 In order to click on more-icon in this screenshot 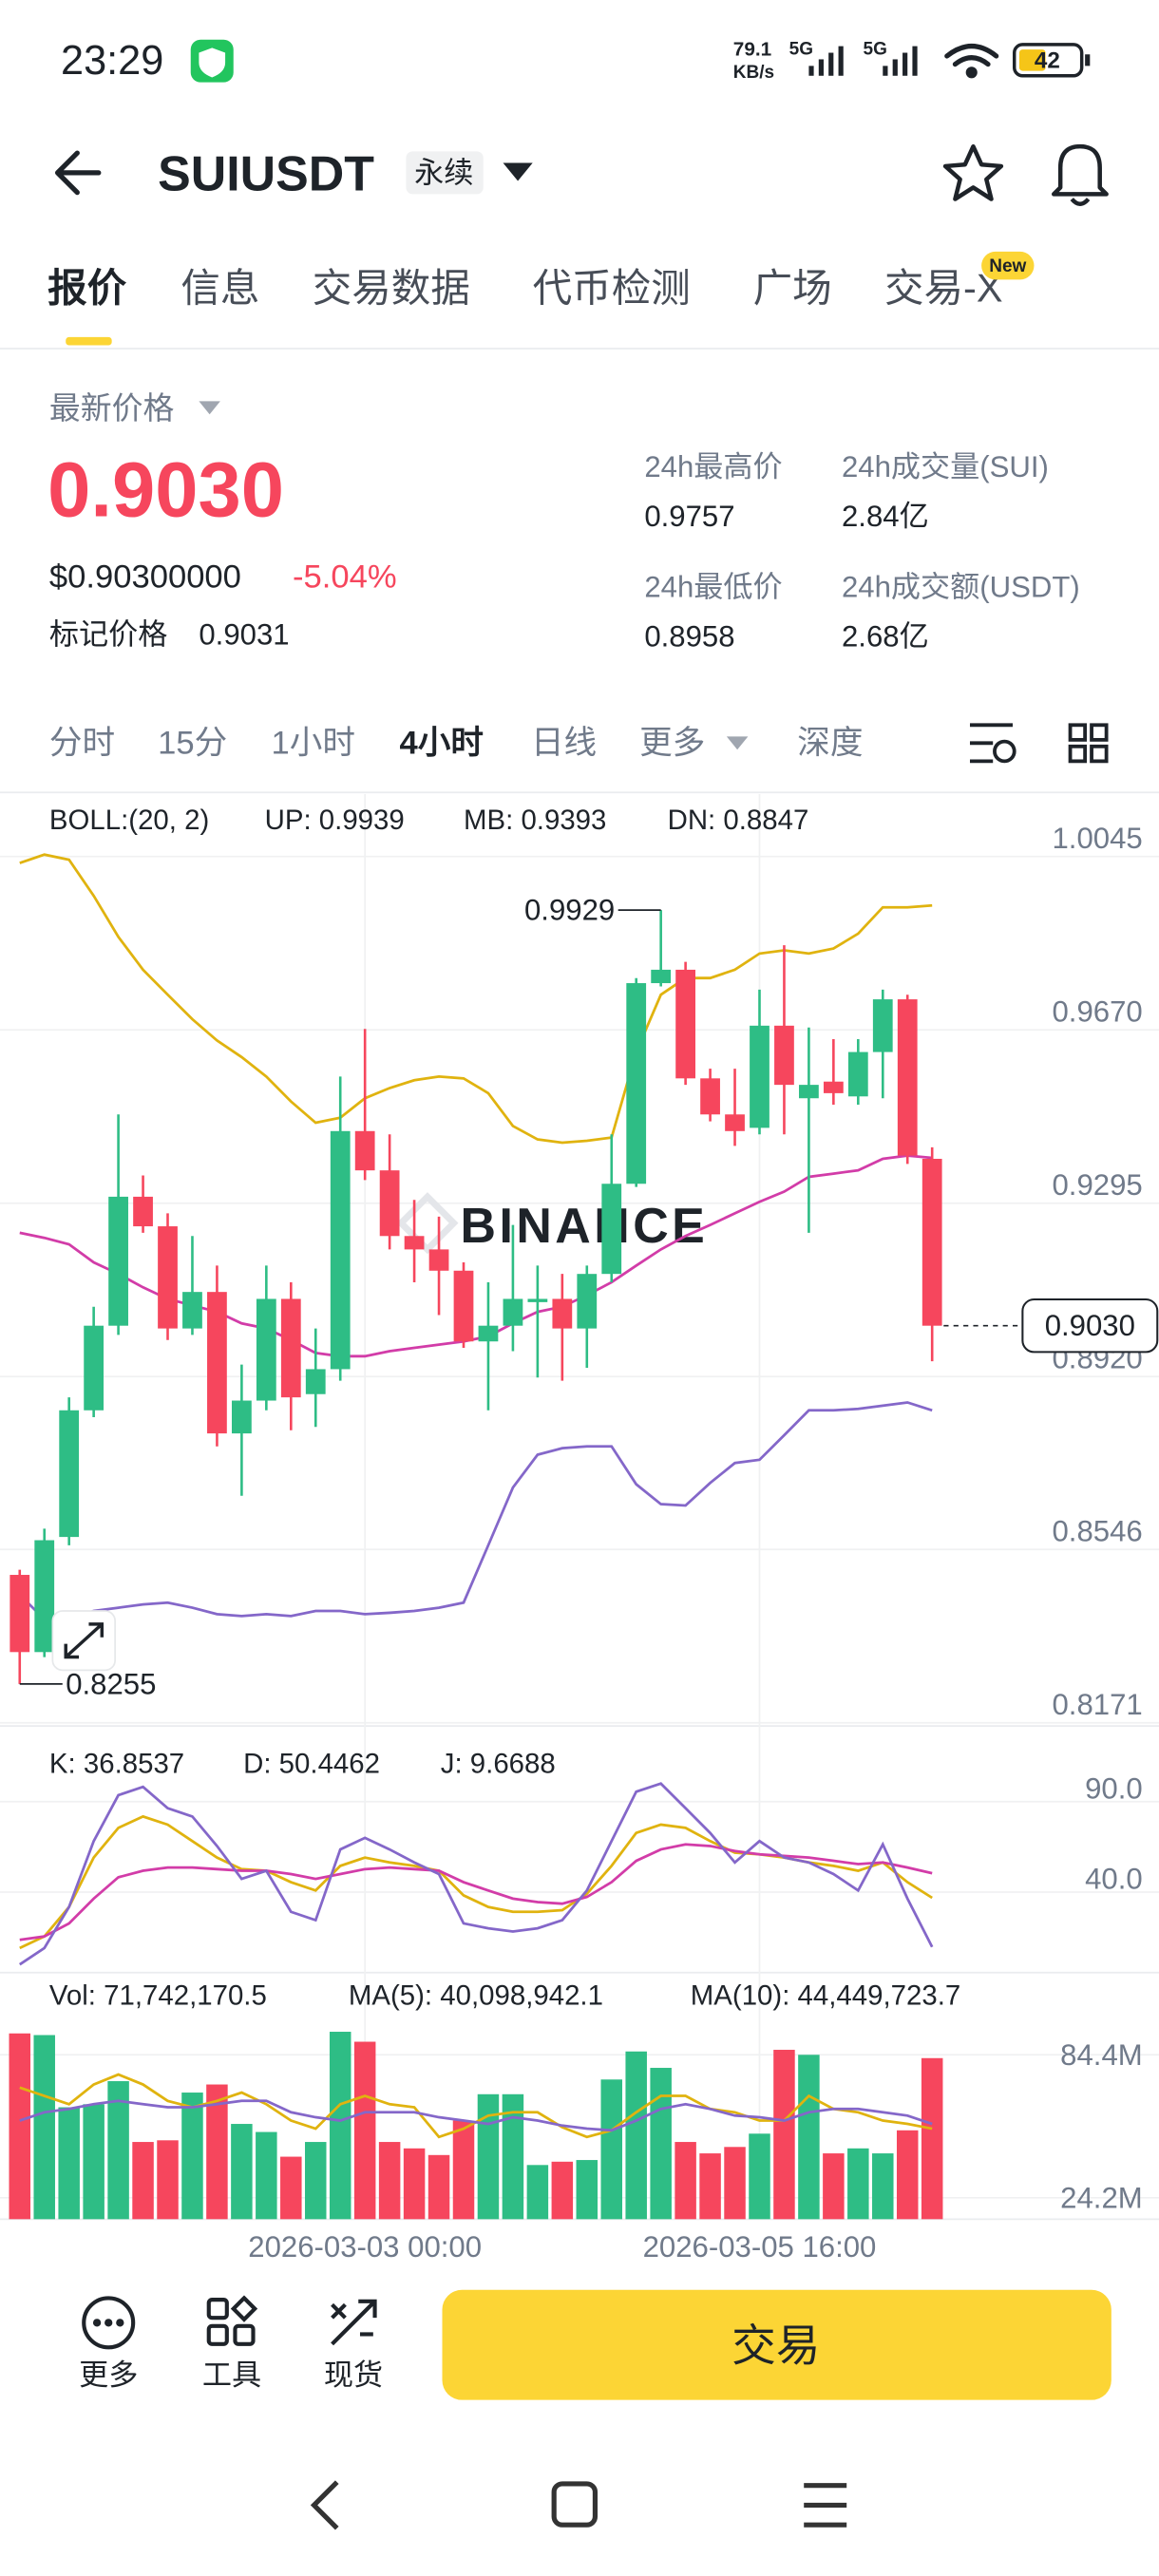, I will do `click(109, 2323)`.